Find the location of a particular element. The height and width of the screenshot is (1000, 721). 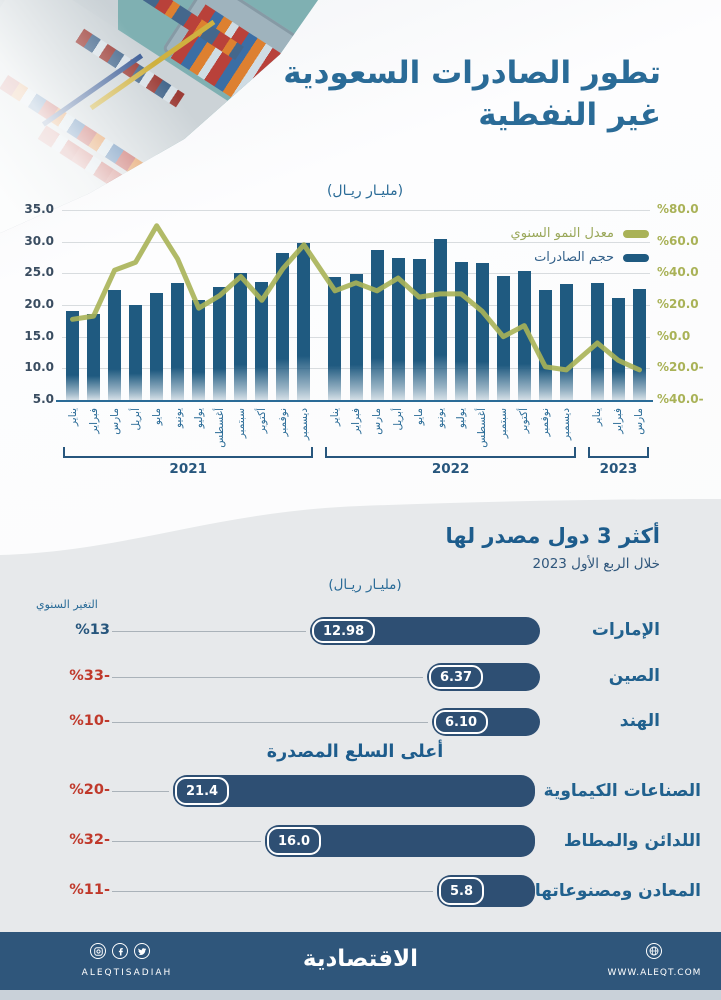

legend-item-growth: معدل النمو السنوي is located at coordinates (580, 233).